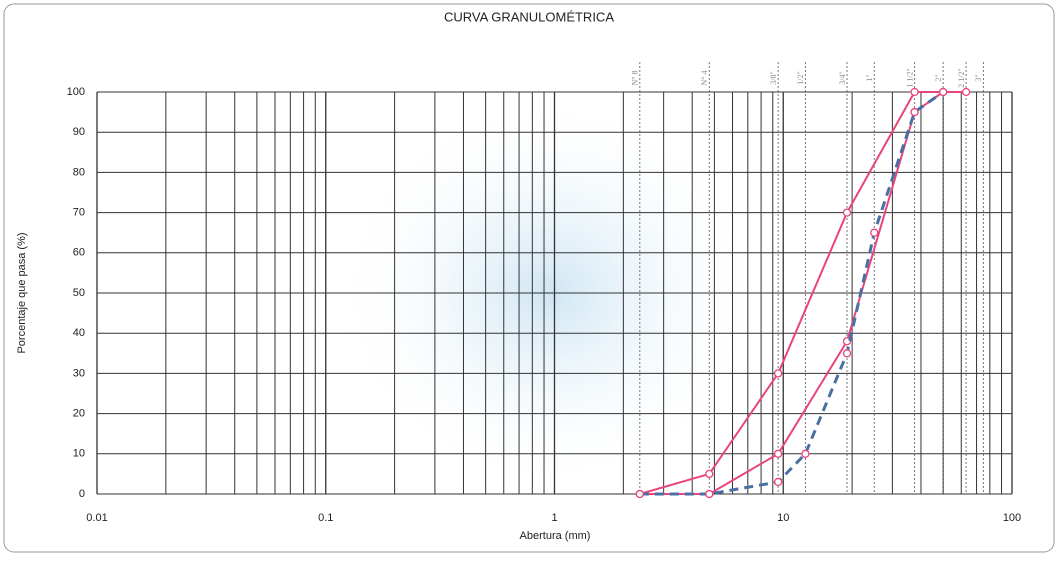  I want to click on y-tick-label: 90, so click(79, 132).